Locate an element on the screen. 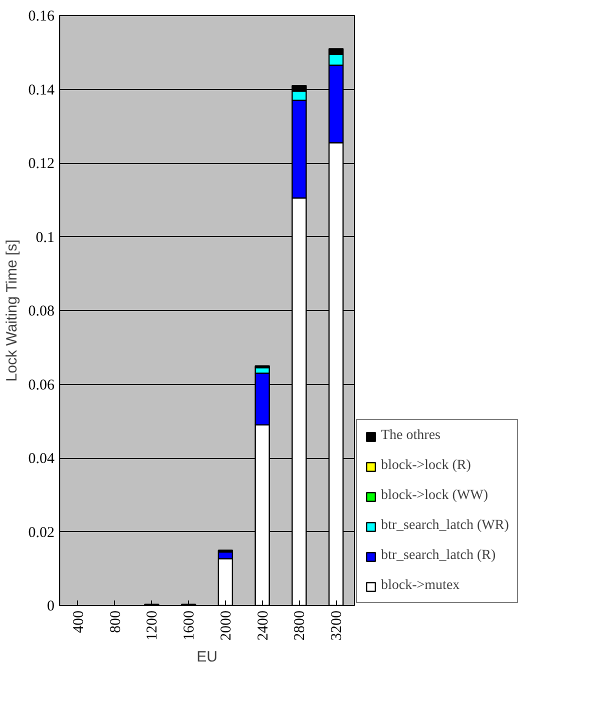  y-tick-label: 0.14 is located at coordinates (41, 90).